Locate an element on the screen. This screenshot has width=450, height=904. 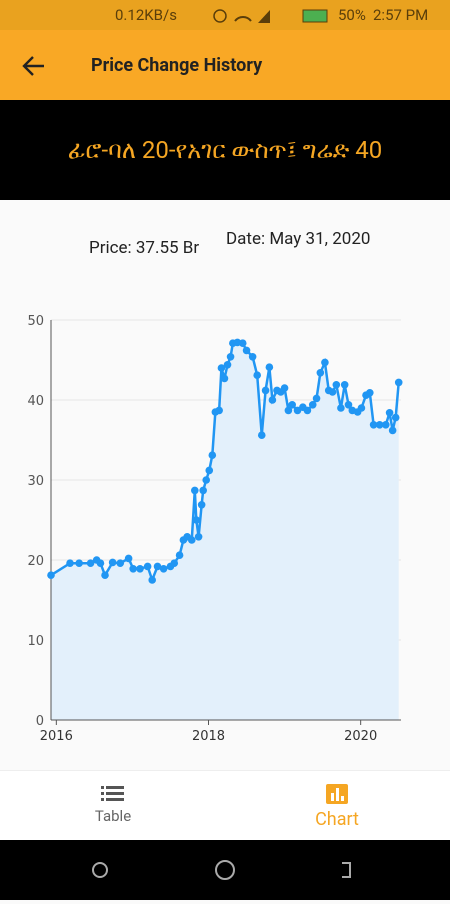
system-nav is located at coordinates (225, 870).